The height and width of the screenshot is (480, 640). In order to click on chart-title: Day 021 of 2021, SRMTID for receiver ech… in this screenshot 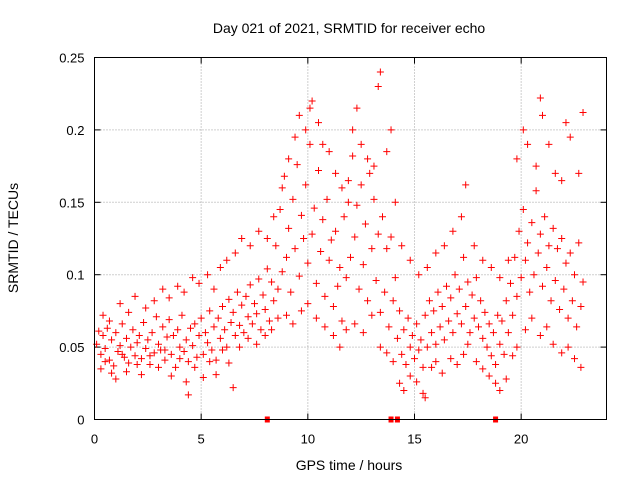, I will do `click(349, 28)`.